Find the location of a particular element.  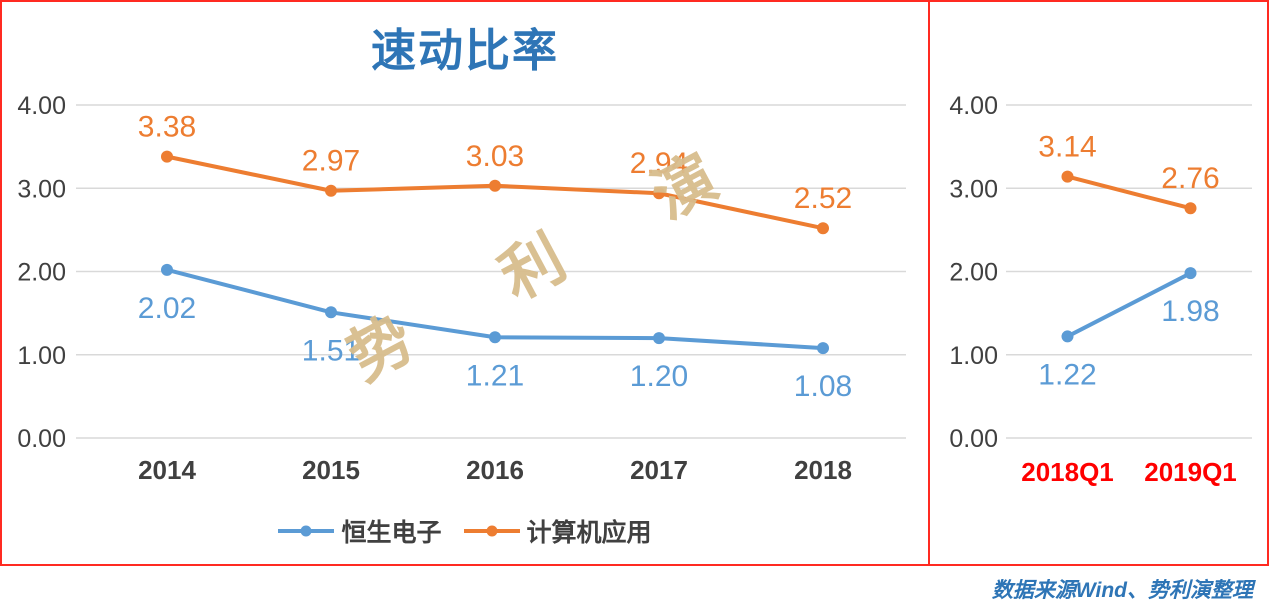

legend-item-1: 计算机应用 is located at coordinates (557, 531).